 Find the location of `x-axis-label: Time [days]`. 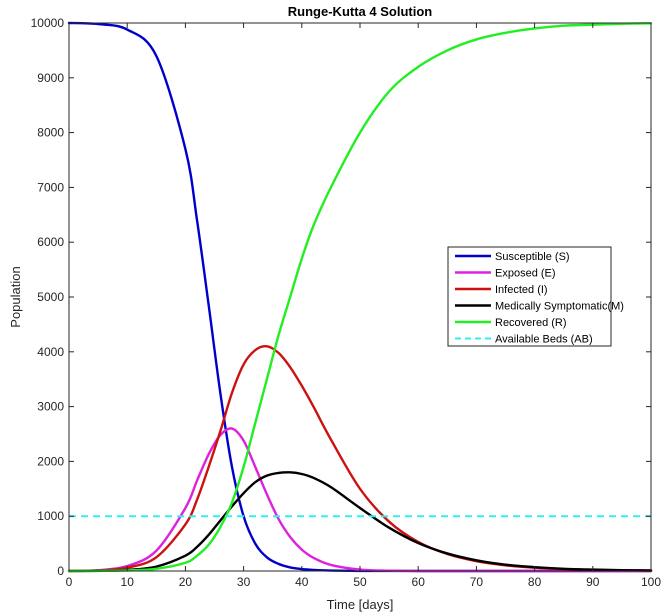

x-axis-label: Time [days] is located at coordinates (360, 604).